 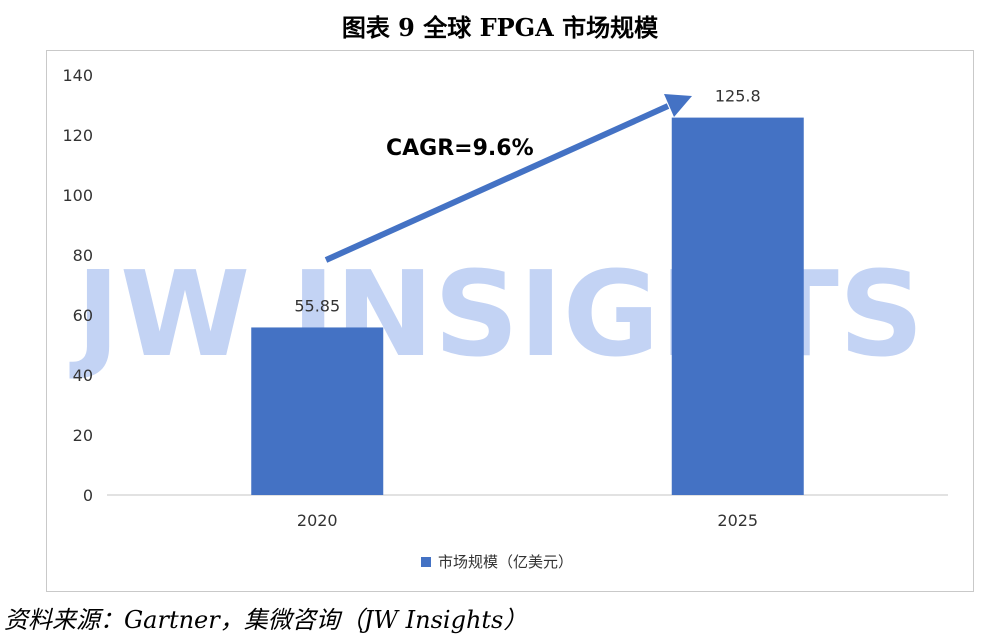 I want to click on growth-arrow-line, so click(x=497, y=183).